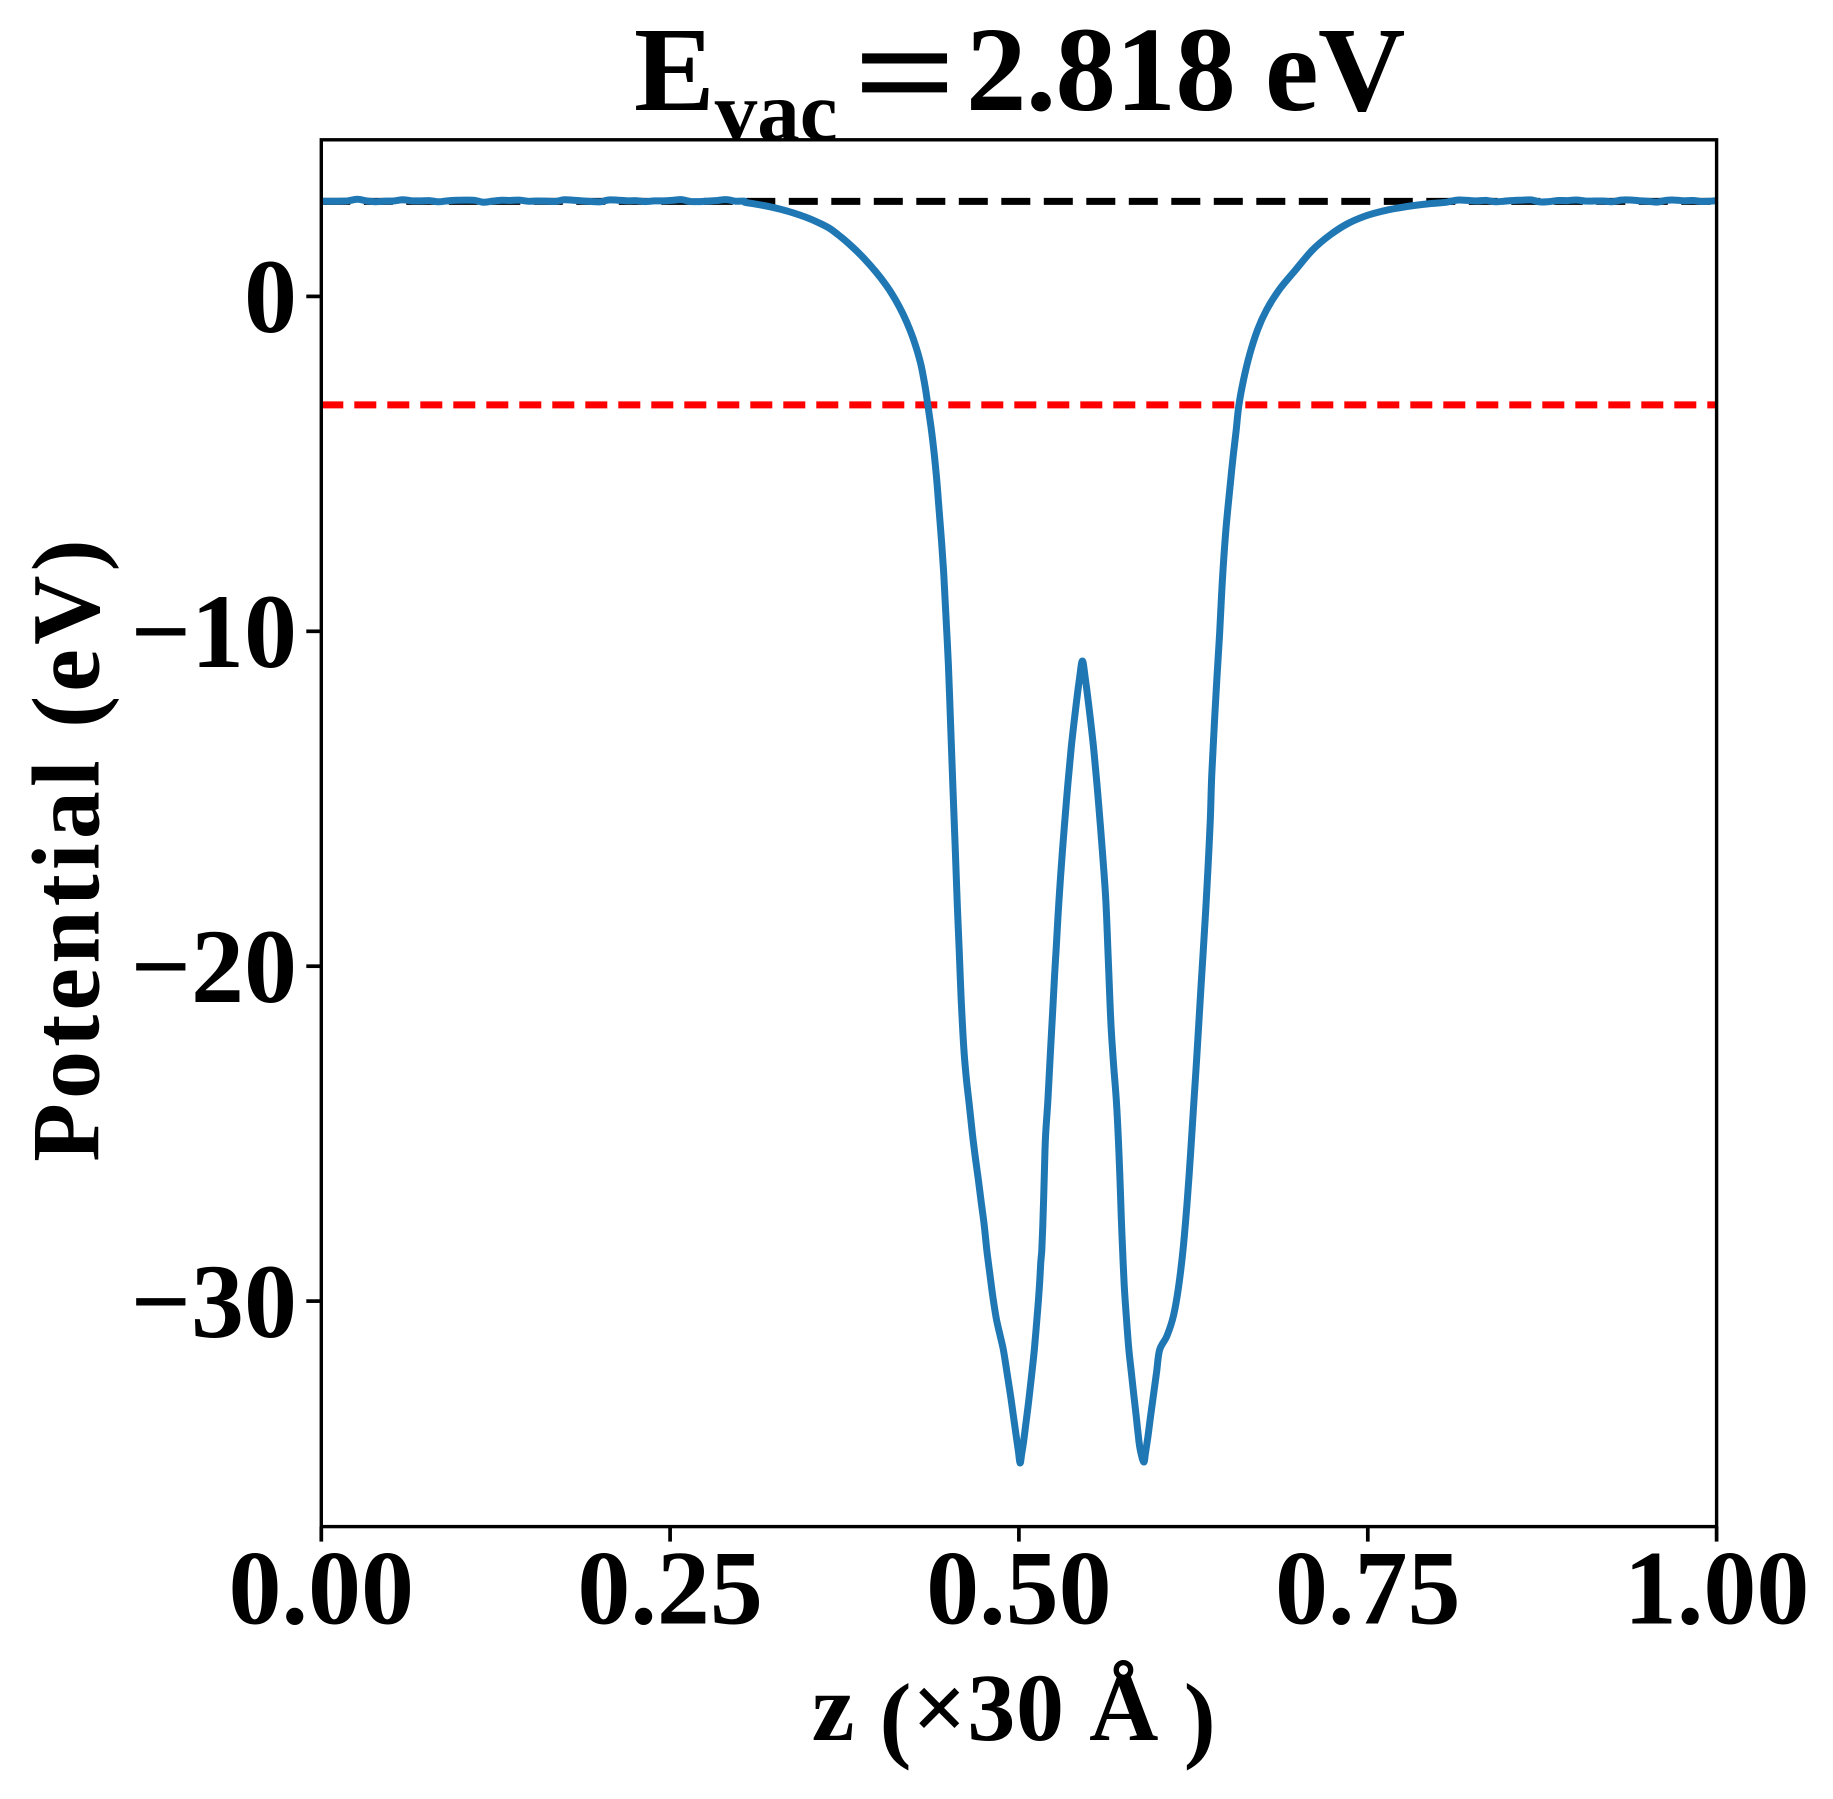  What do you see at coordinates (1717, 1588) in the screenshot?
I see `svg-text: 1.00` at bounding box center [1717, 1588].